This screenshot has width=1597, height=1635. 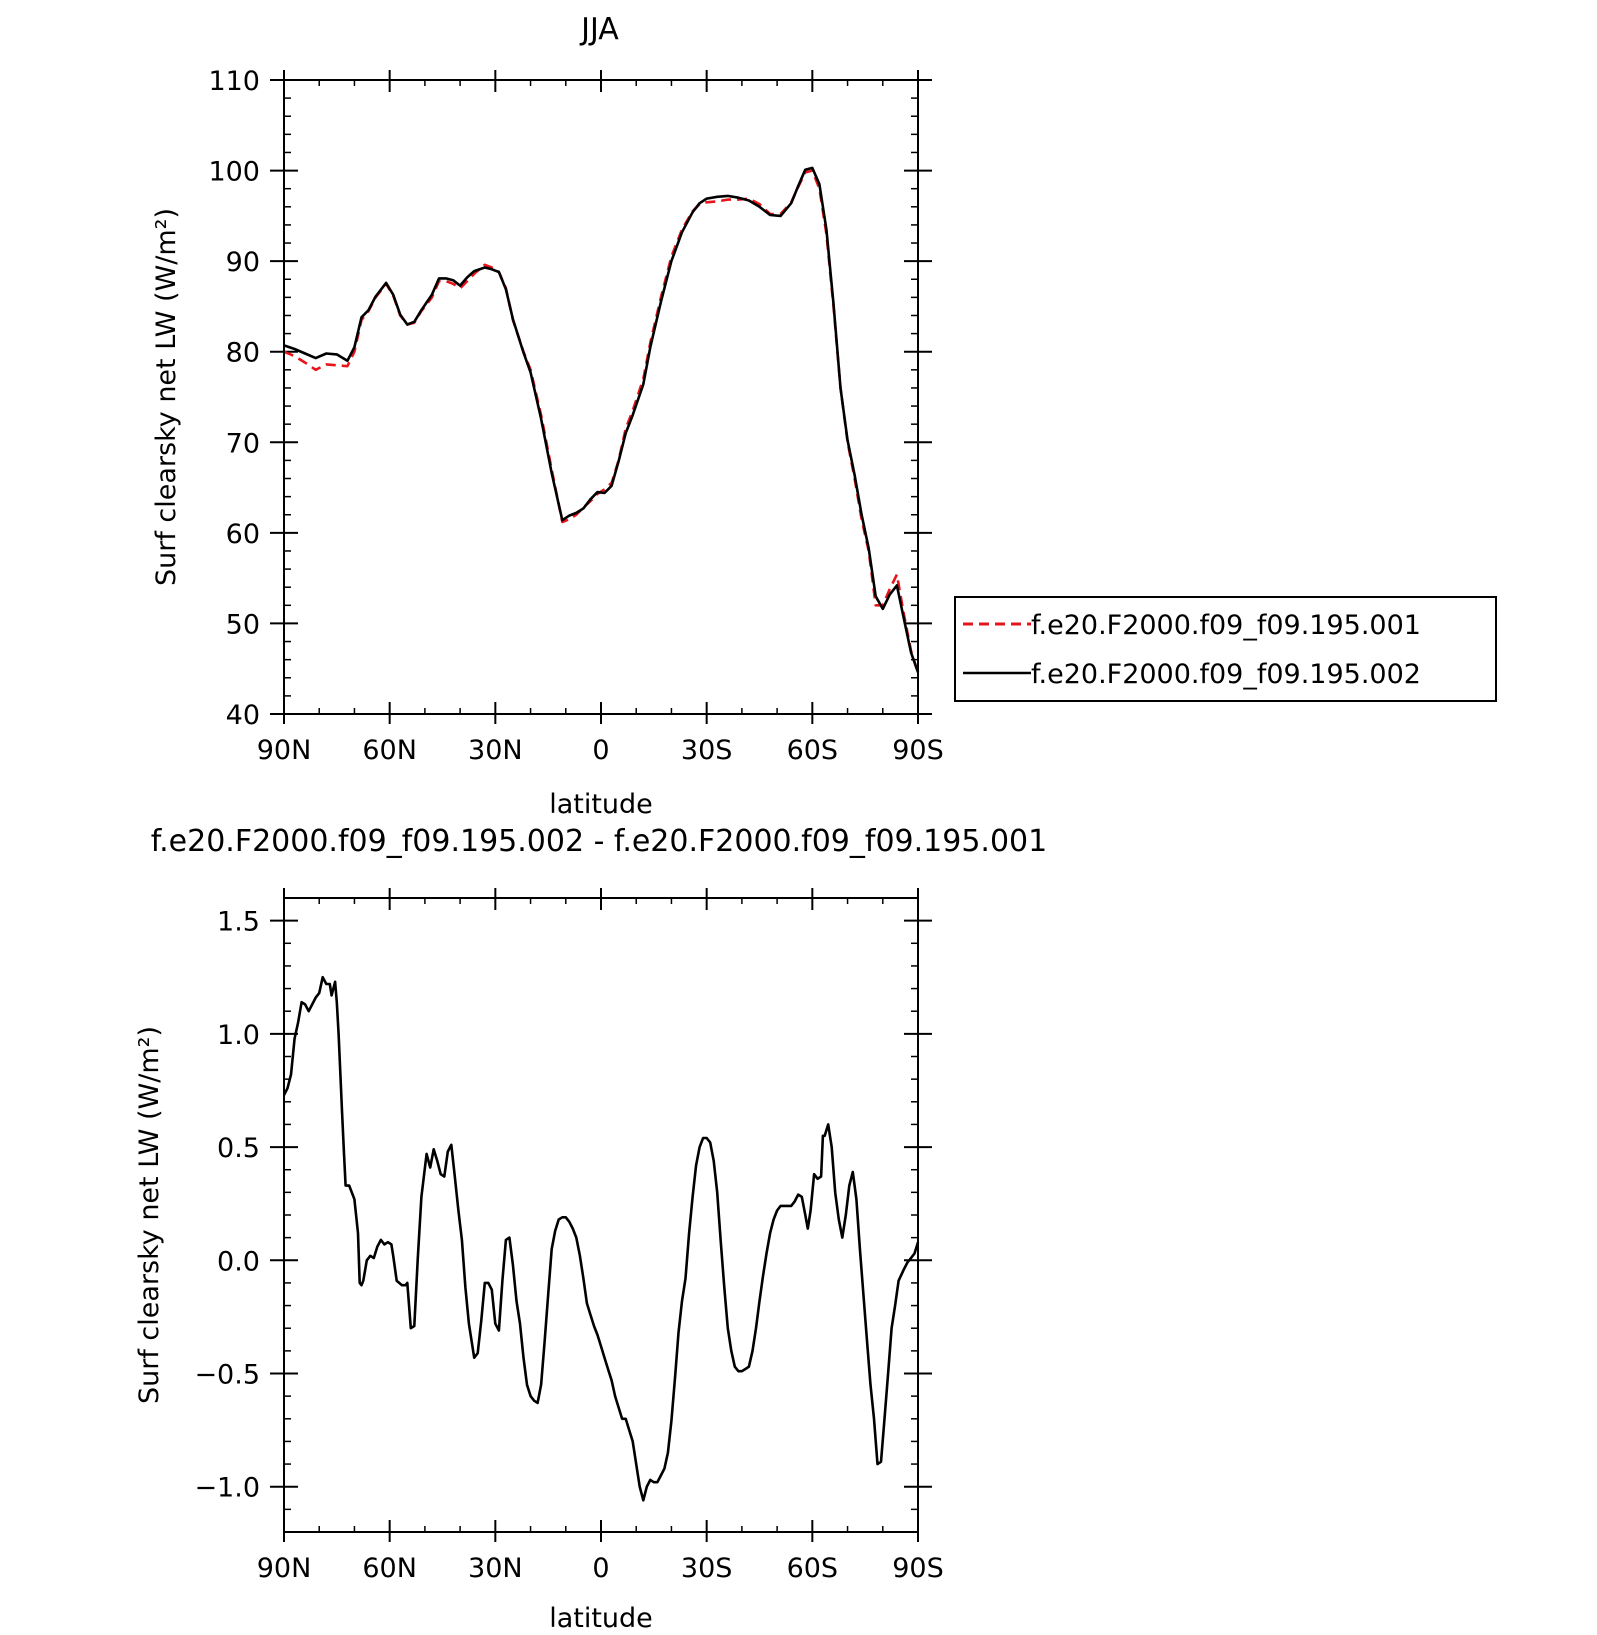 I want to click on legend-box, so click(x=1225, y=649).